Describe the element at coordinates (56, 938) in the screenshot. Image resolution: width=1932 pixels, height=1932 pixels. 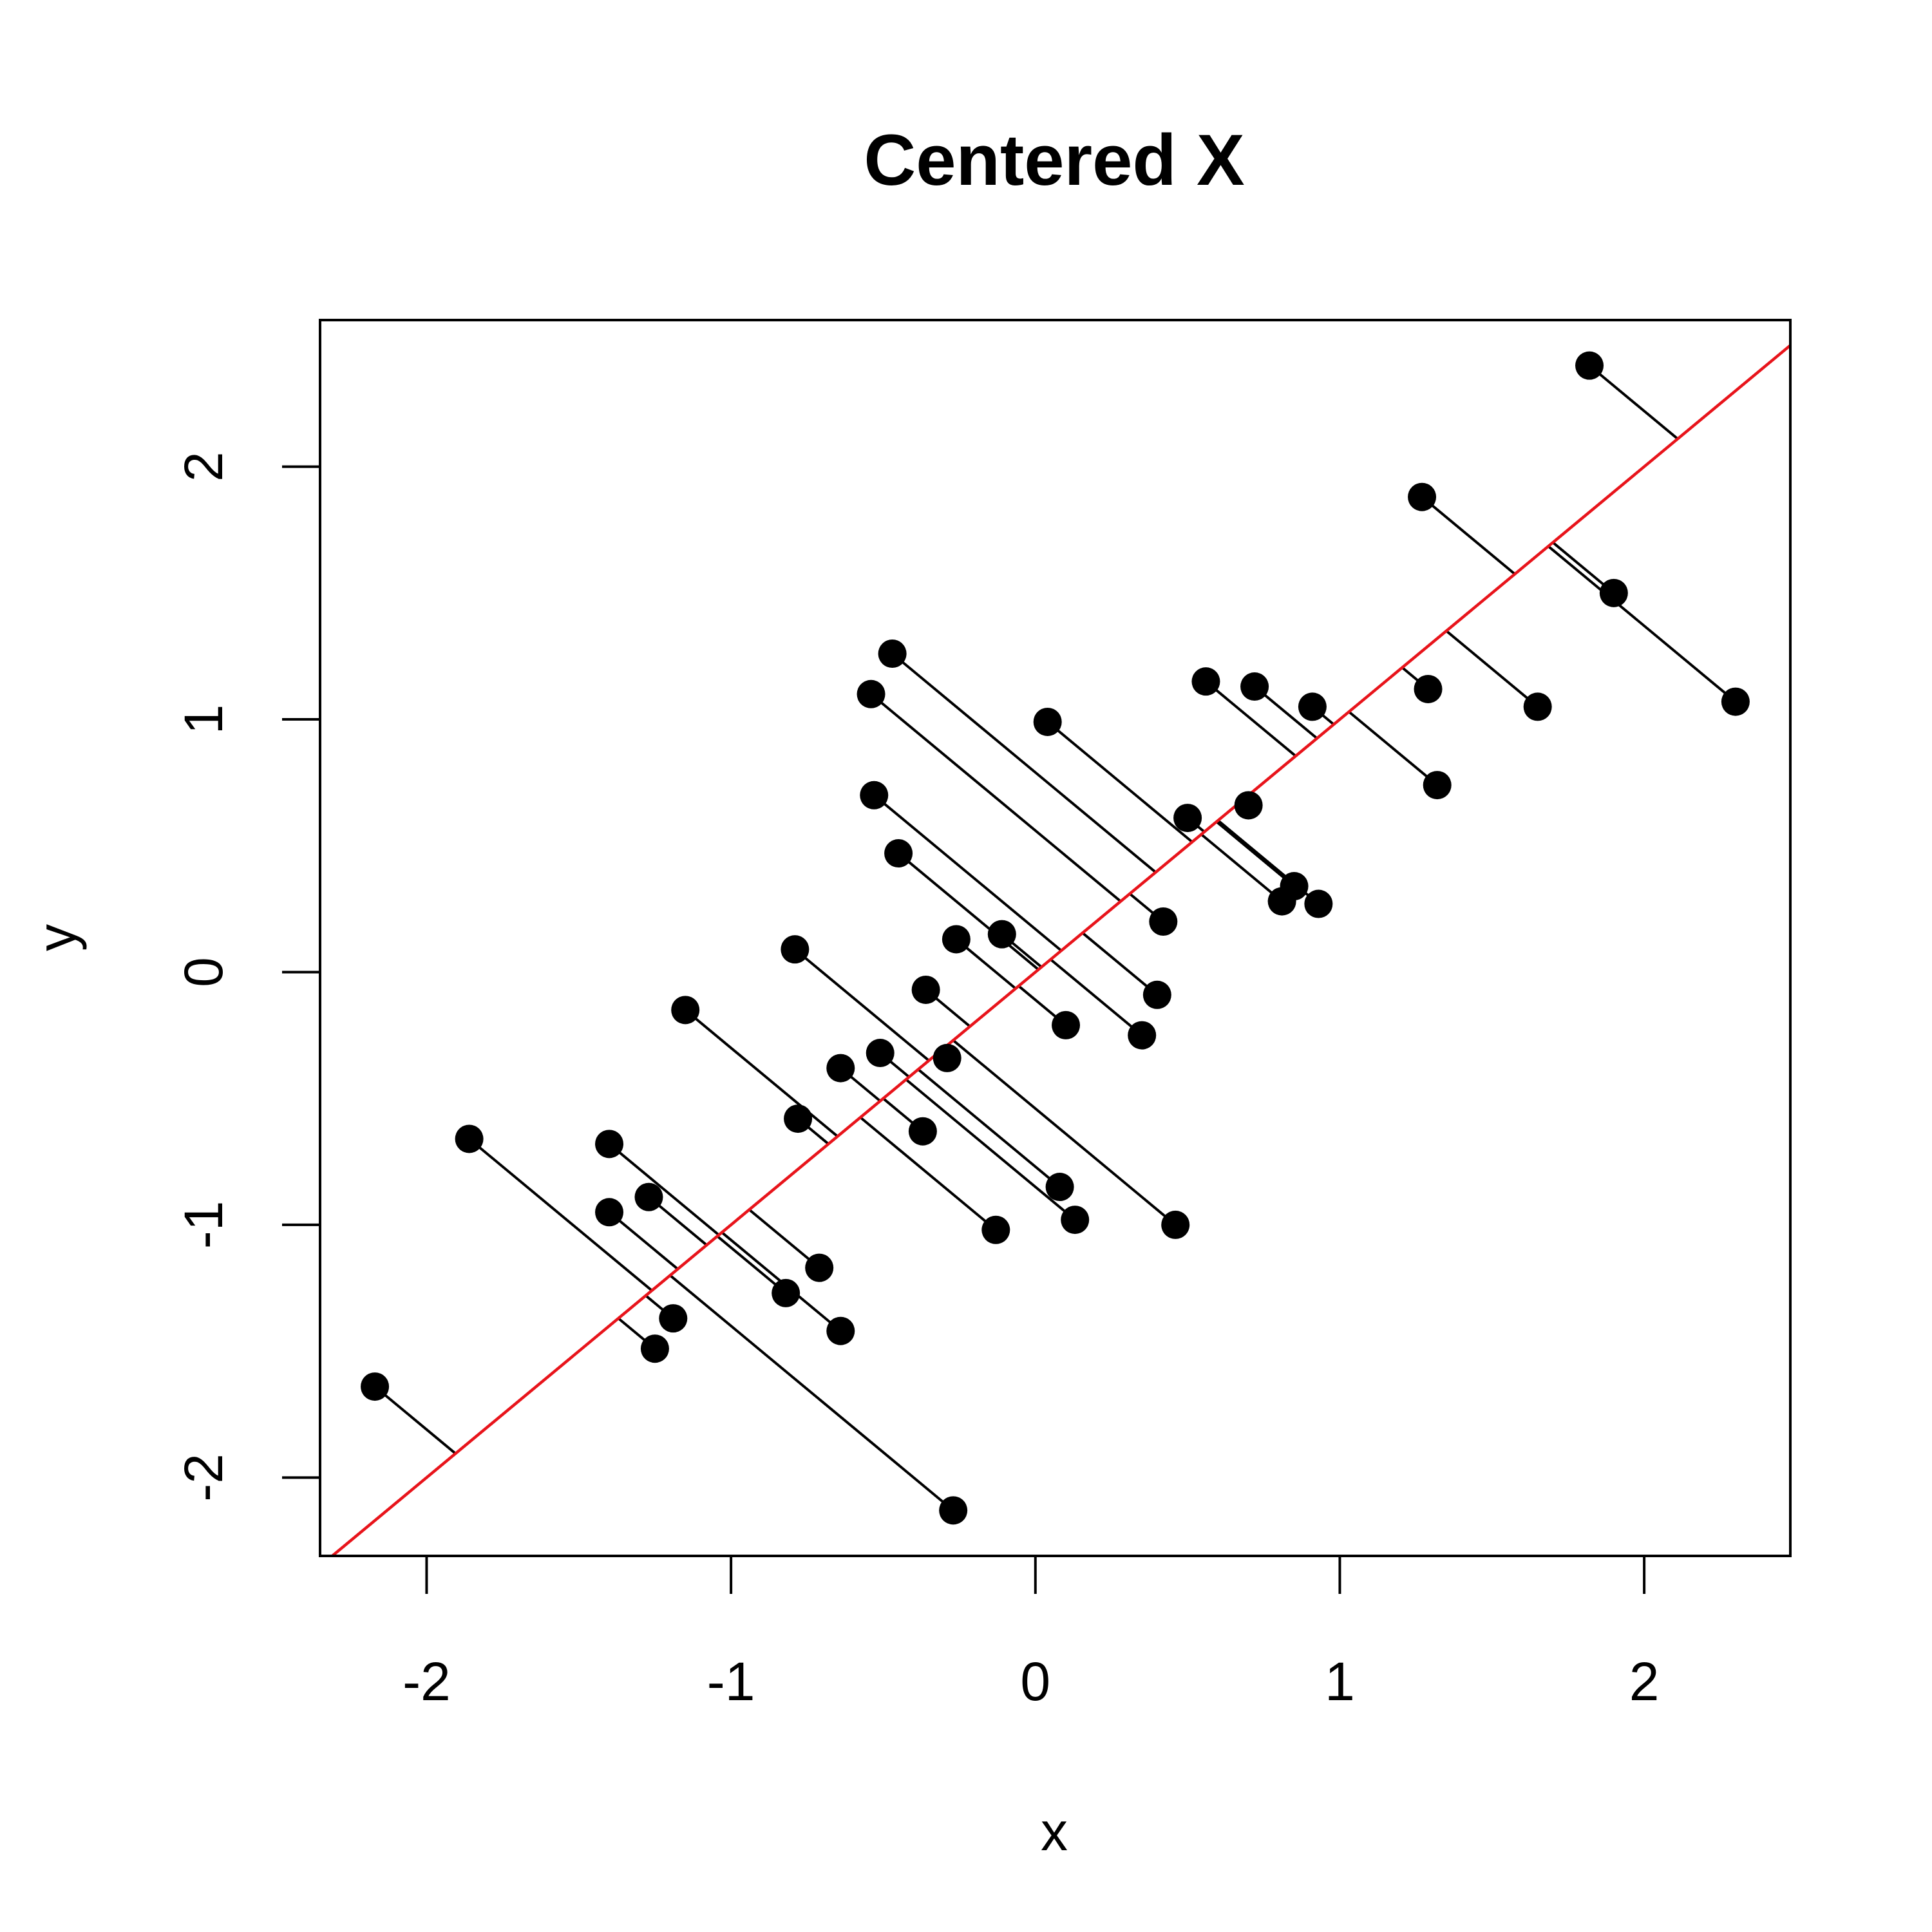
I see `y-axis-label: y` at that location.